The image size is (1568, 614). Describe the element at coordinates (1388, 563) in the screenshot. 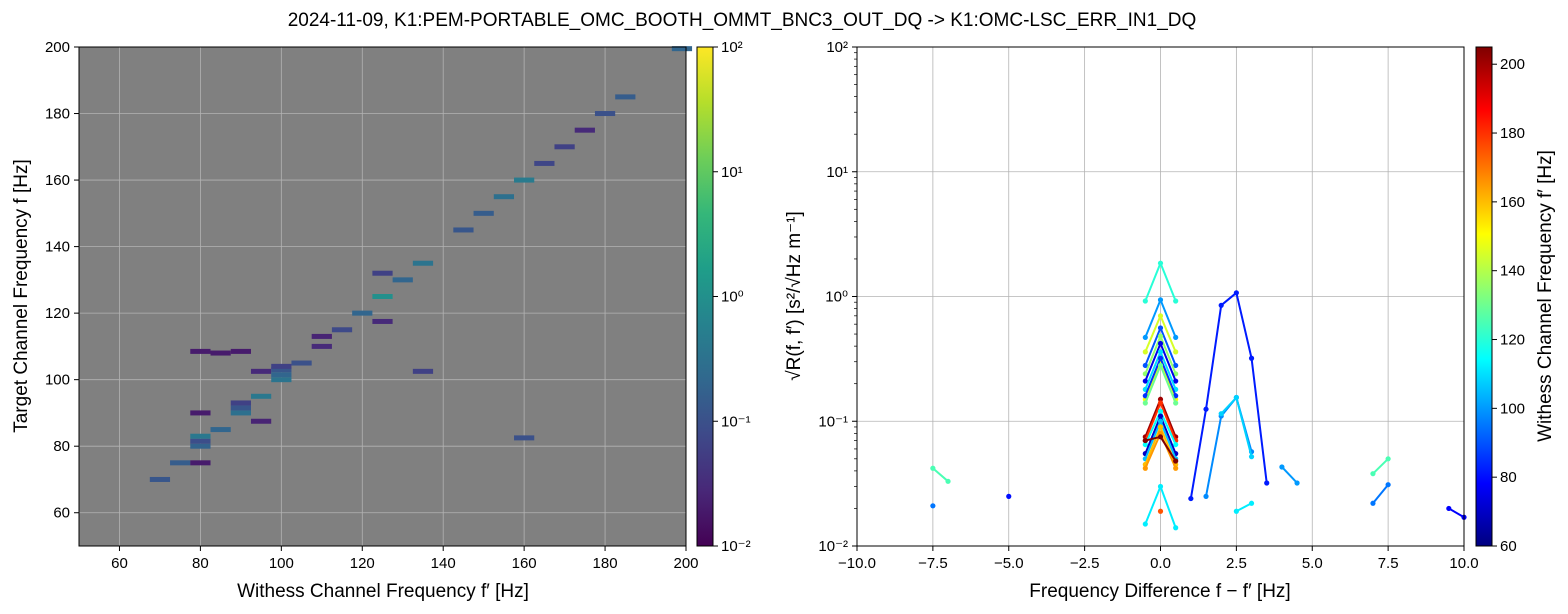

I see `line-x-tick-label: 7.5` at that location.